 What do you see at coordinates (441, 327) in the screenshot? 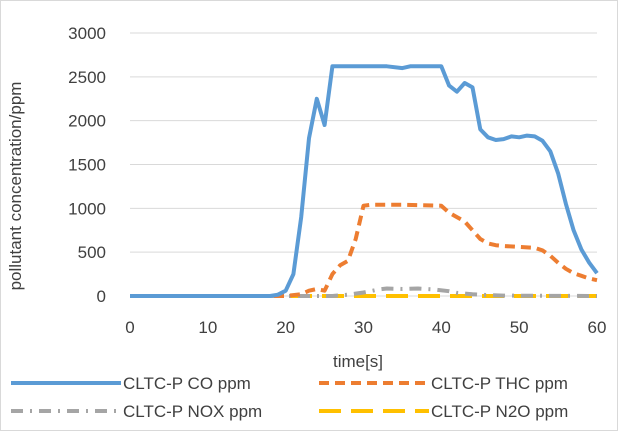
I see `x-tick-label: 40` at bounding box center [441, 327].